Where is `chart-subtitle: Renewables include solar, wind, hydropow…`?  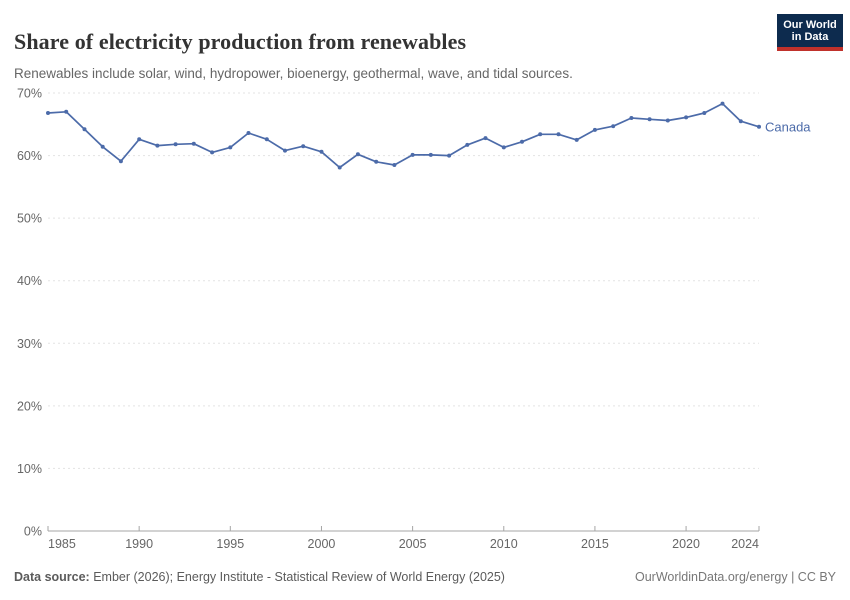 chart-subtitle: Renewables include solar, wind, hydropow… is located at coordinates (293, 73).